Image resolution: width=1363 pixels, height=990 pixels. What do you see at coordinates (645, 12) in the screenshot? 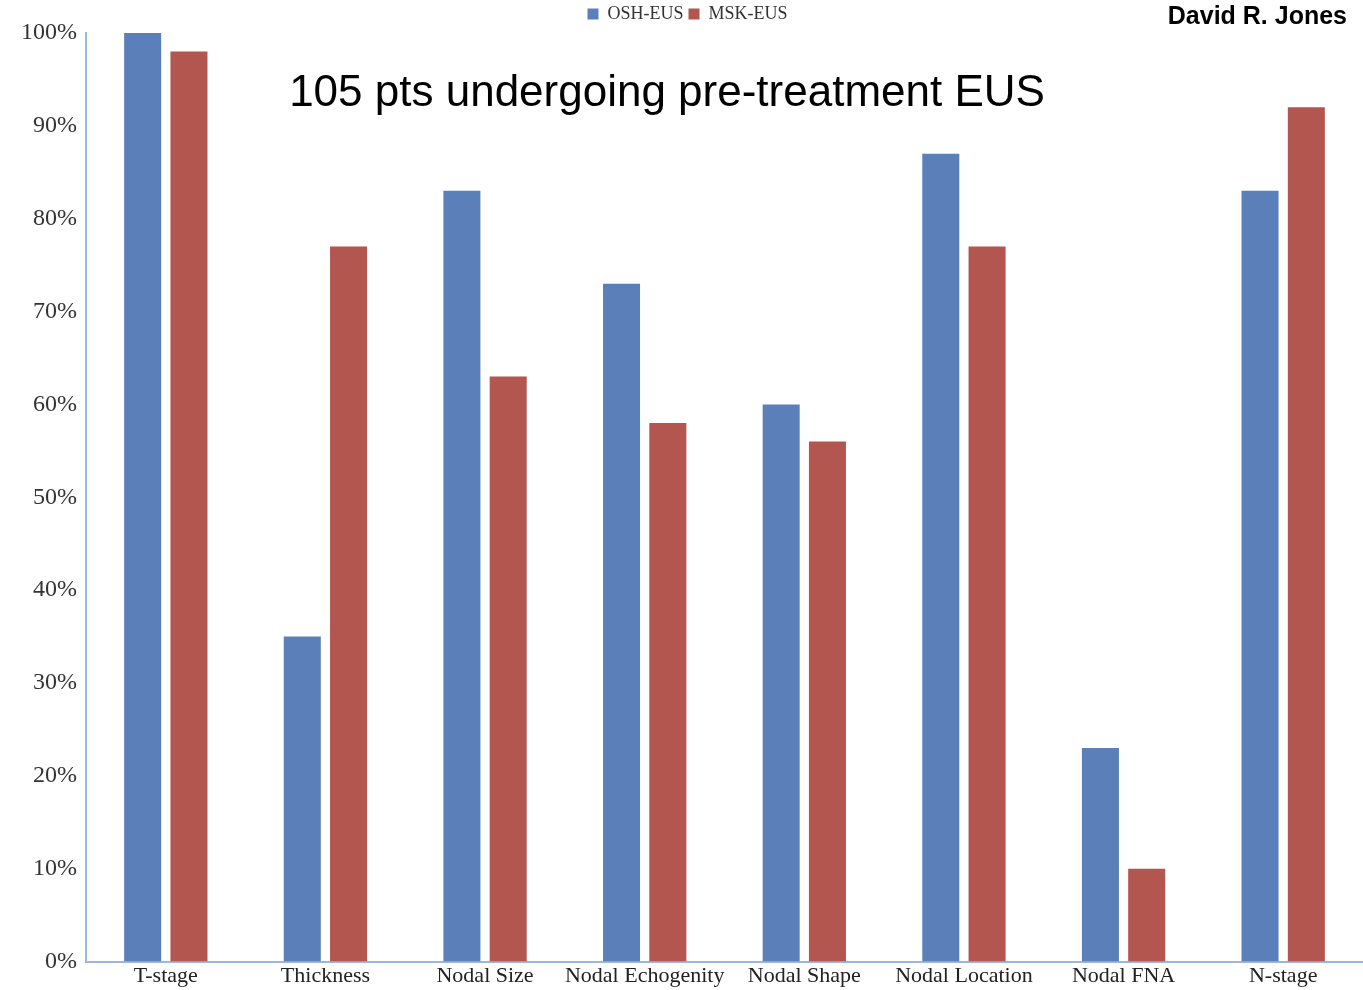
I see `legend-label: OSH-EUS` at bounding box center [645, 12].